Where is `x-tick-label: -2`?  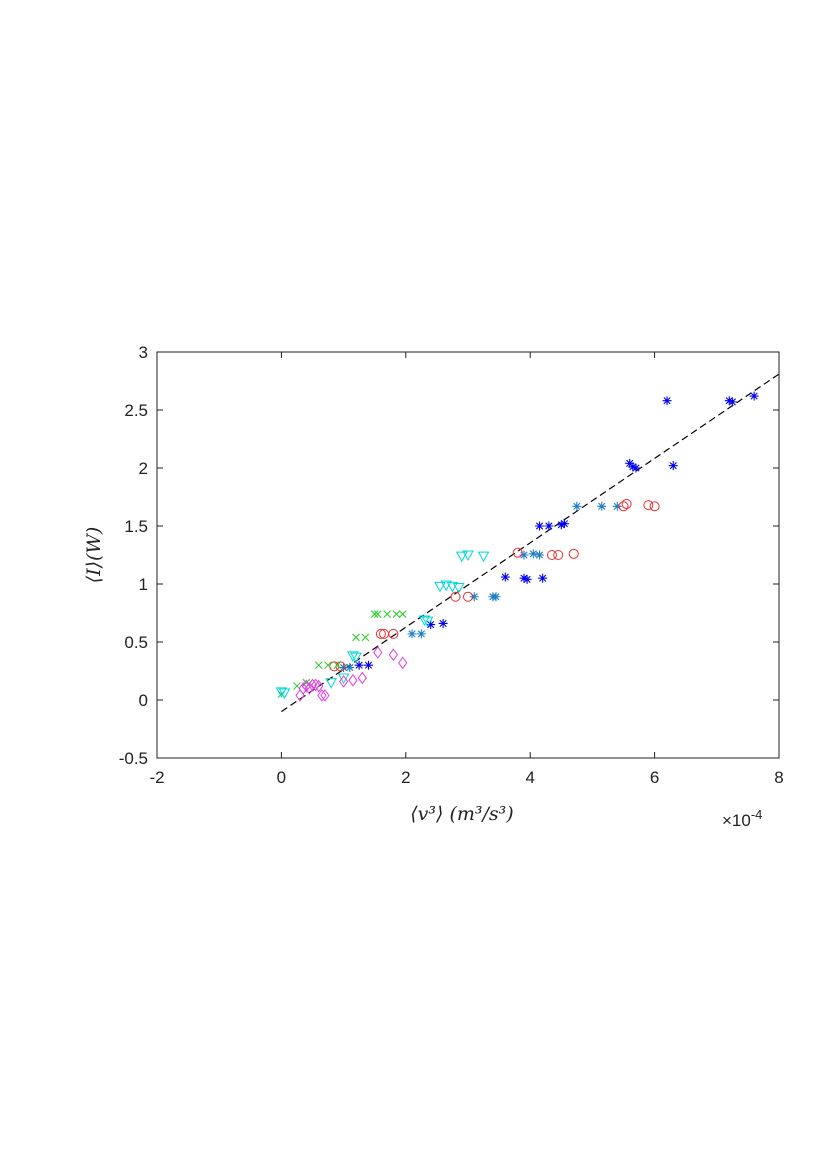
x-tick-label: -2 is located at coordinates (156, 777).